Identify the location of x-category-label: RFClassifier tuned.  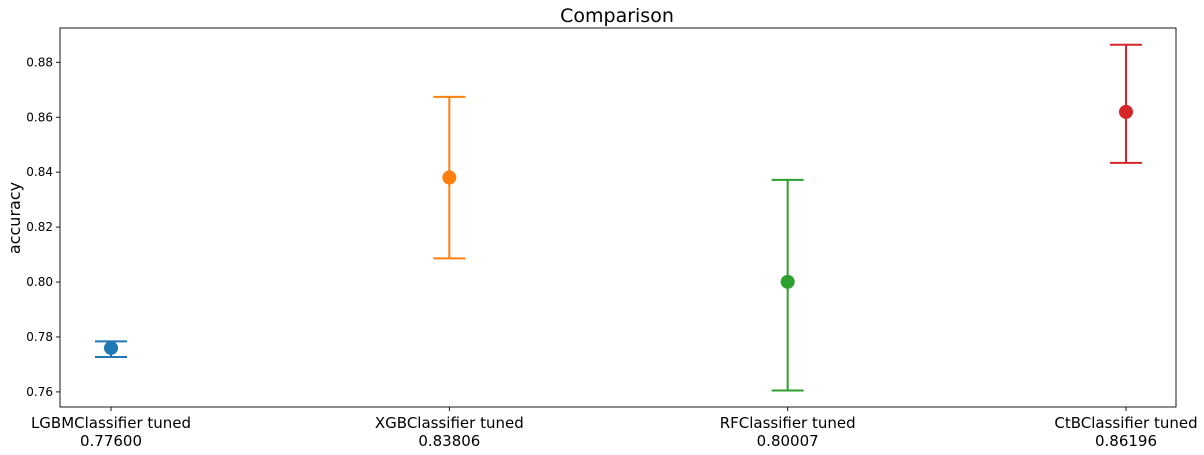
(788, 423).